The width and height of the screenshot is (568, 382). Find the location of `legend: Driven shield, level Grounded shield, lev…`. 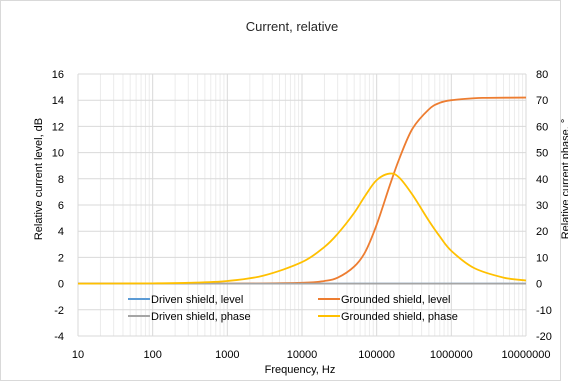

legend: Driven shield, level Grounded shield, lev… is located at coordinates (293, 308).